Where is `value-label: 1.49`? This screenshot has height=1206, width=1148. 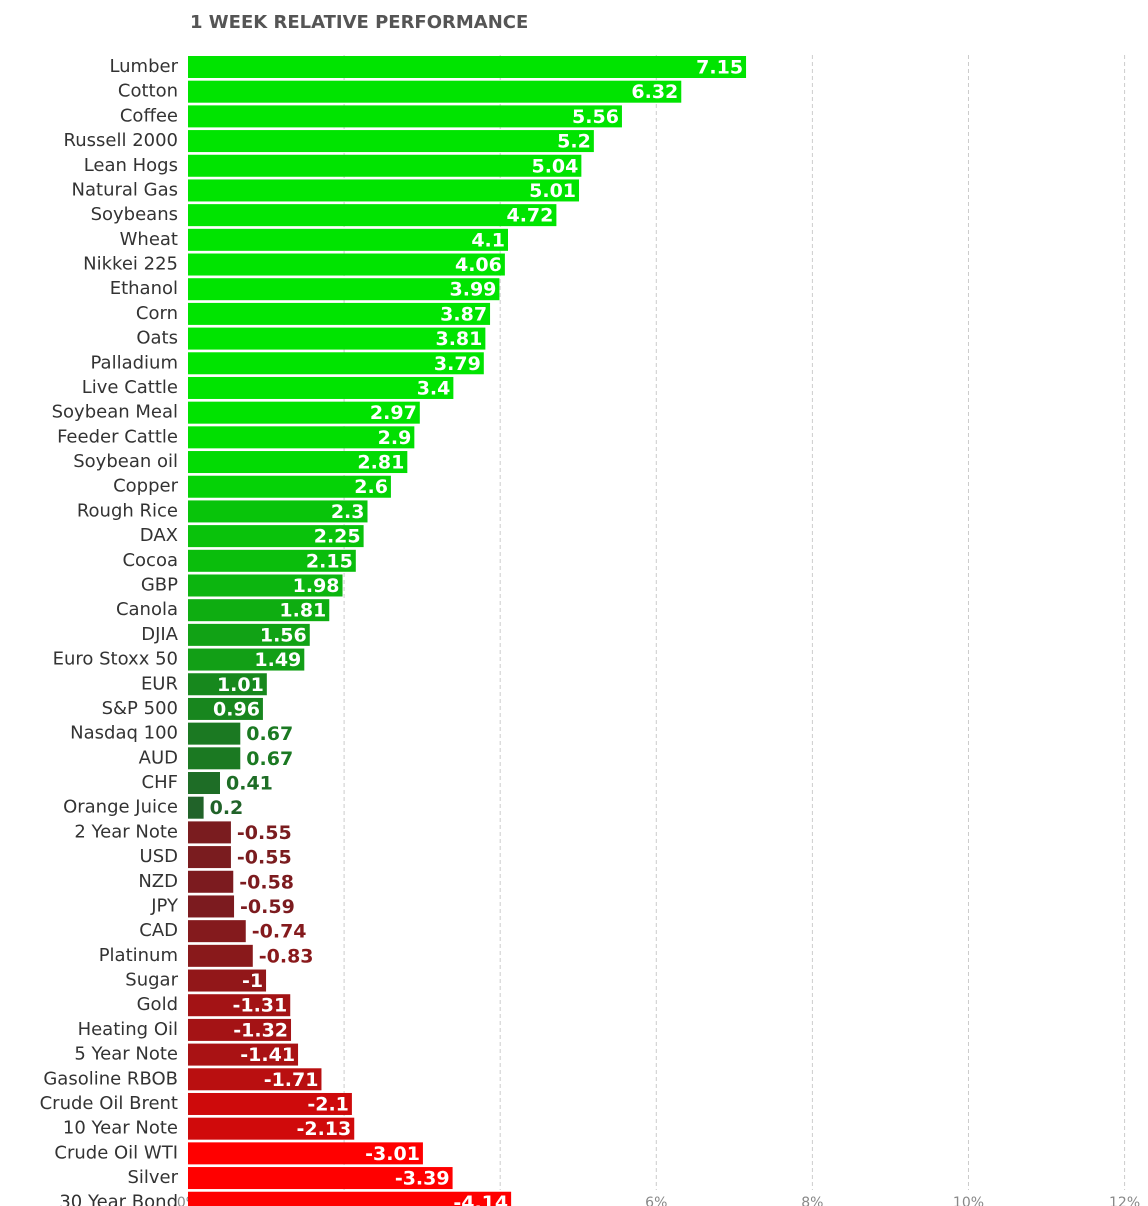
value-label: 1.49 is located at coordinates (277, 660).